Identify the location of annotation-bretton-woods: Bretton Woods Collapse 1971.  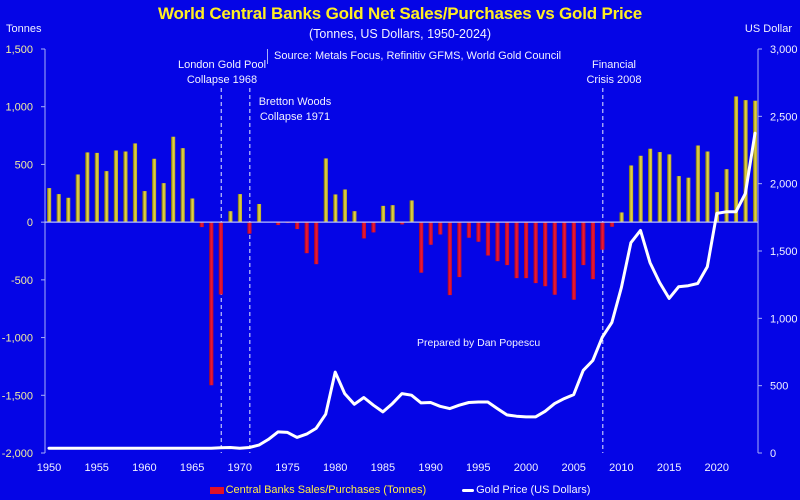
(295, 110).